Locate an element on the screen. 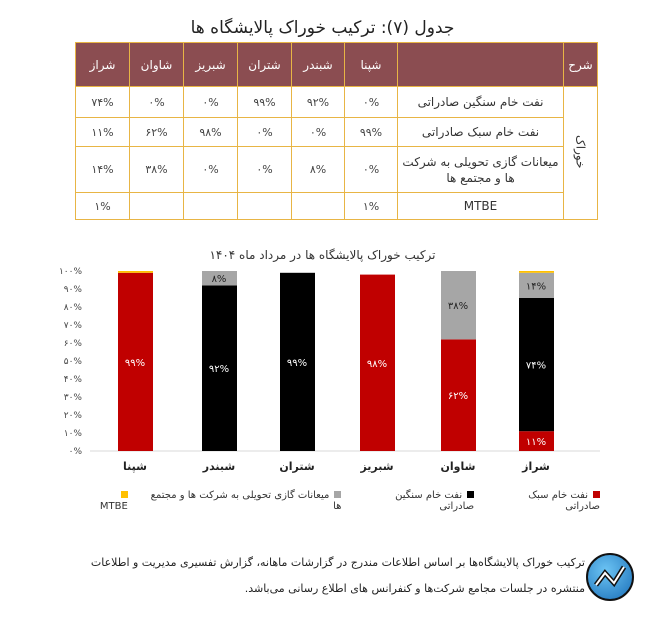 The image size is (645, 617). legend-item: نفت خام سبک صادراتی is located at coordinates (548, 501).